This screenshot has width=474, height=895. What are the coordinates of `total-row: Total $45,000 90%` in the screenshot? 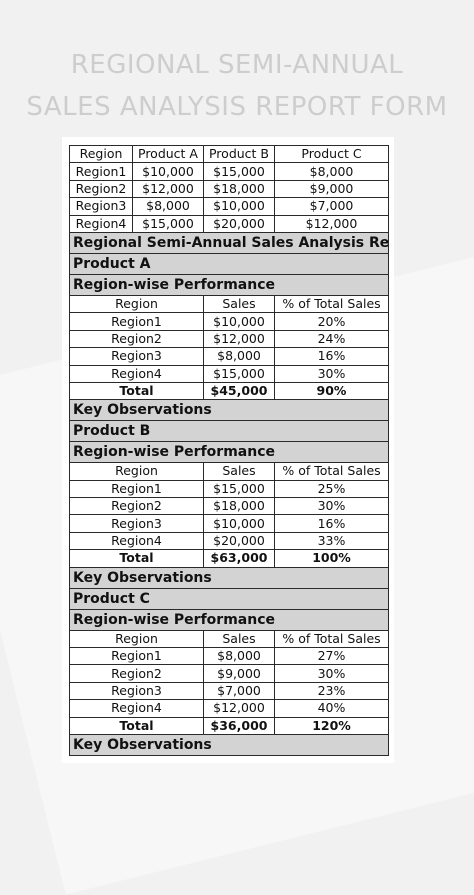 It's located at (229, 391).